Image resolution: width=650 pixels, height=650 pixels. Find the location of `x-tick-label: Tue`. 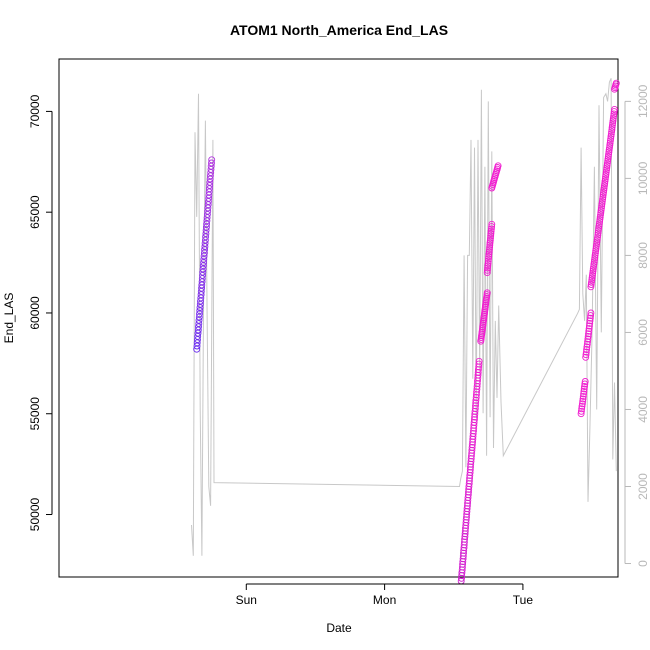

x-tick-label: Tue is located at coordinates (523, 600).